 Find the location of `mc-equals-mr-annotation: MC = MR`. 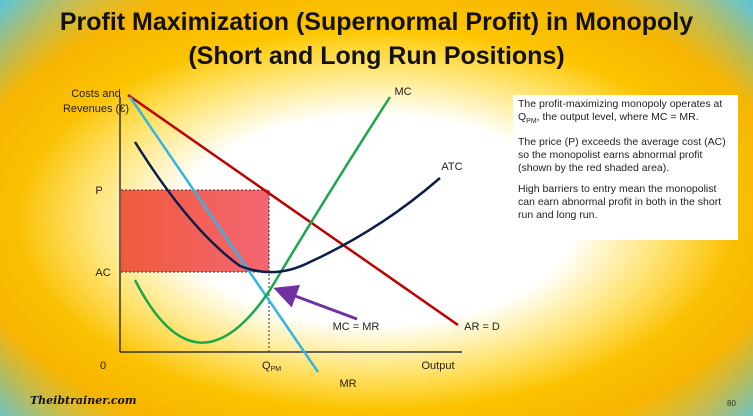

mc-equals-mr-annotation: MC = MR is located at coordinates (356, 327).